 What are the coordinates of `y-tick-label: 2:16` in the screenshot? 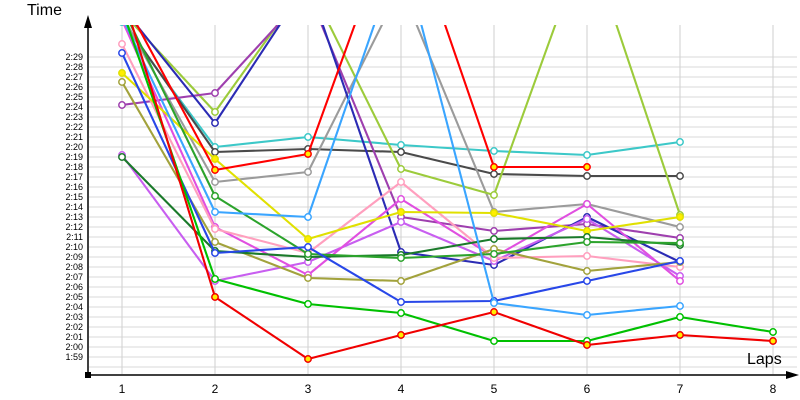 It's located at (74, 187).